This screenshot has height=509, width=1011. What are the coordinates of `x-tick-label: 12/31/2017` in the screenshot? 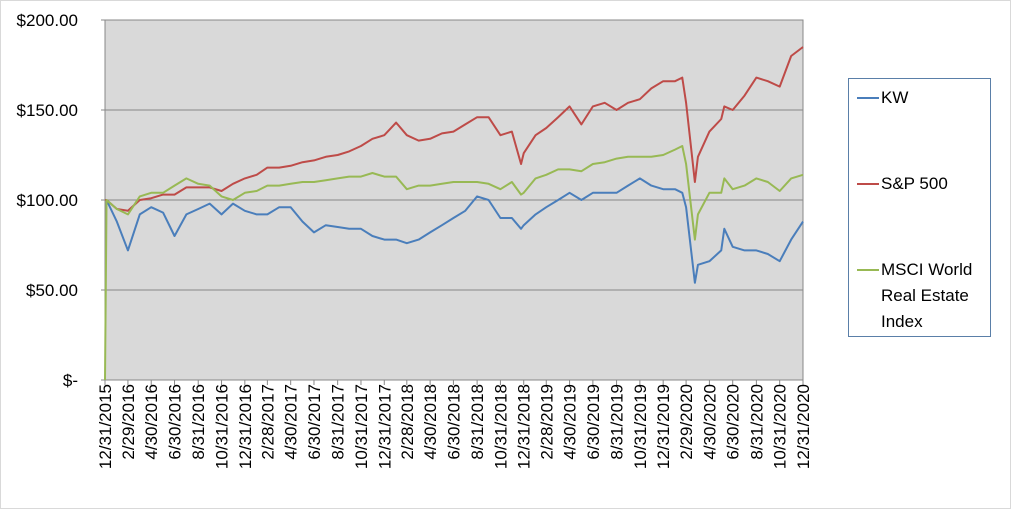 It's located at (384, 426).